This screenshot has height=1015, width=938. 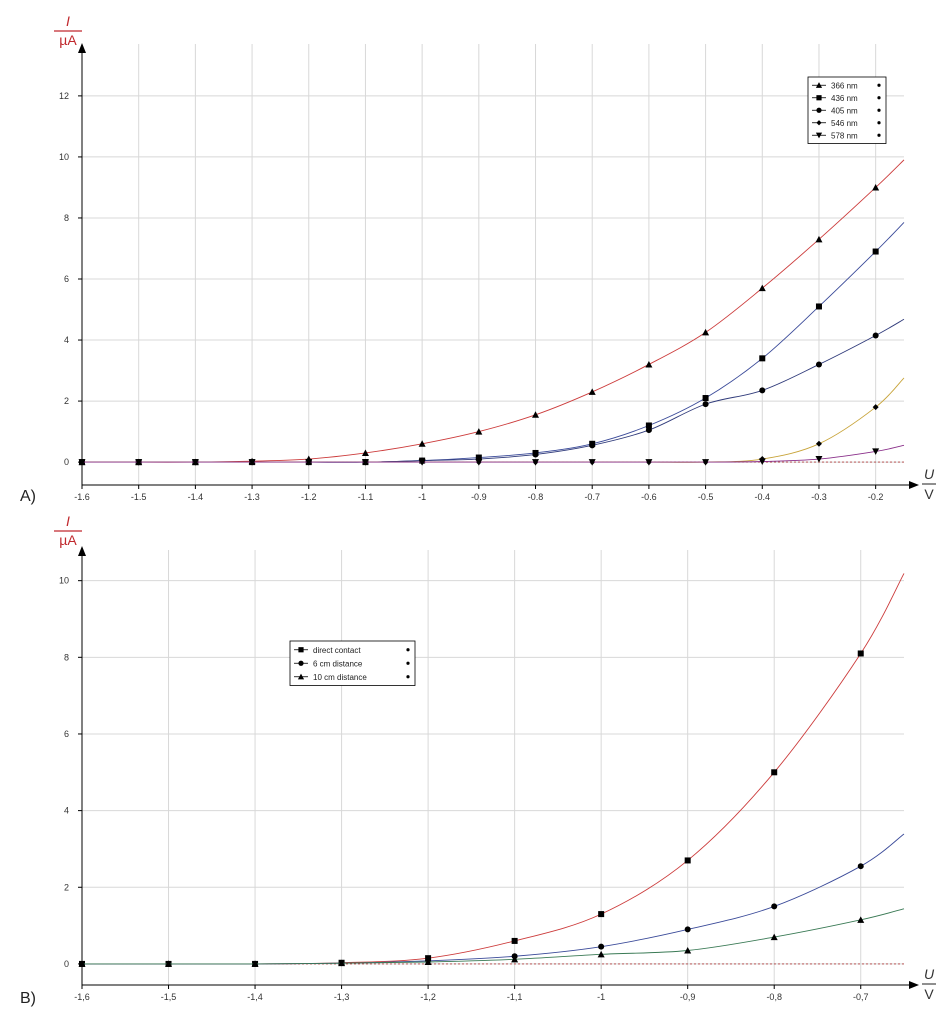 What do you see at coordinates (844, 85) in the screenshot?
I see `legend-label: 366 nm` at bounding box center [844, 85].